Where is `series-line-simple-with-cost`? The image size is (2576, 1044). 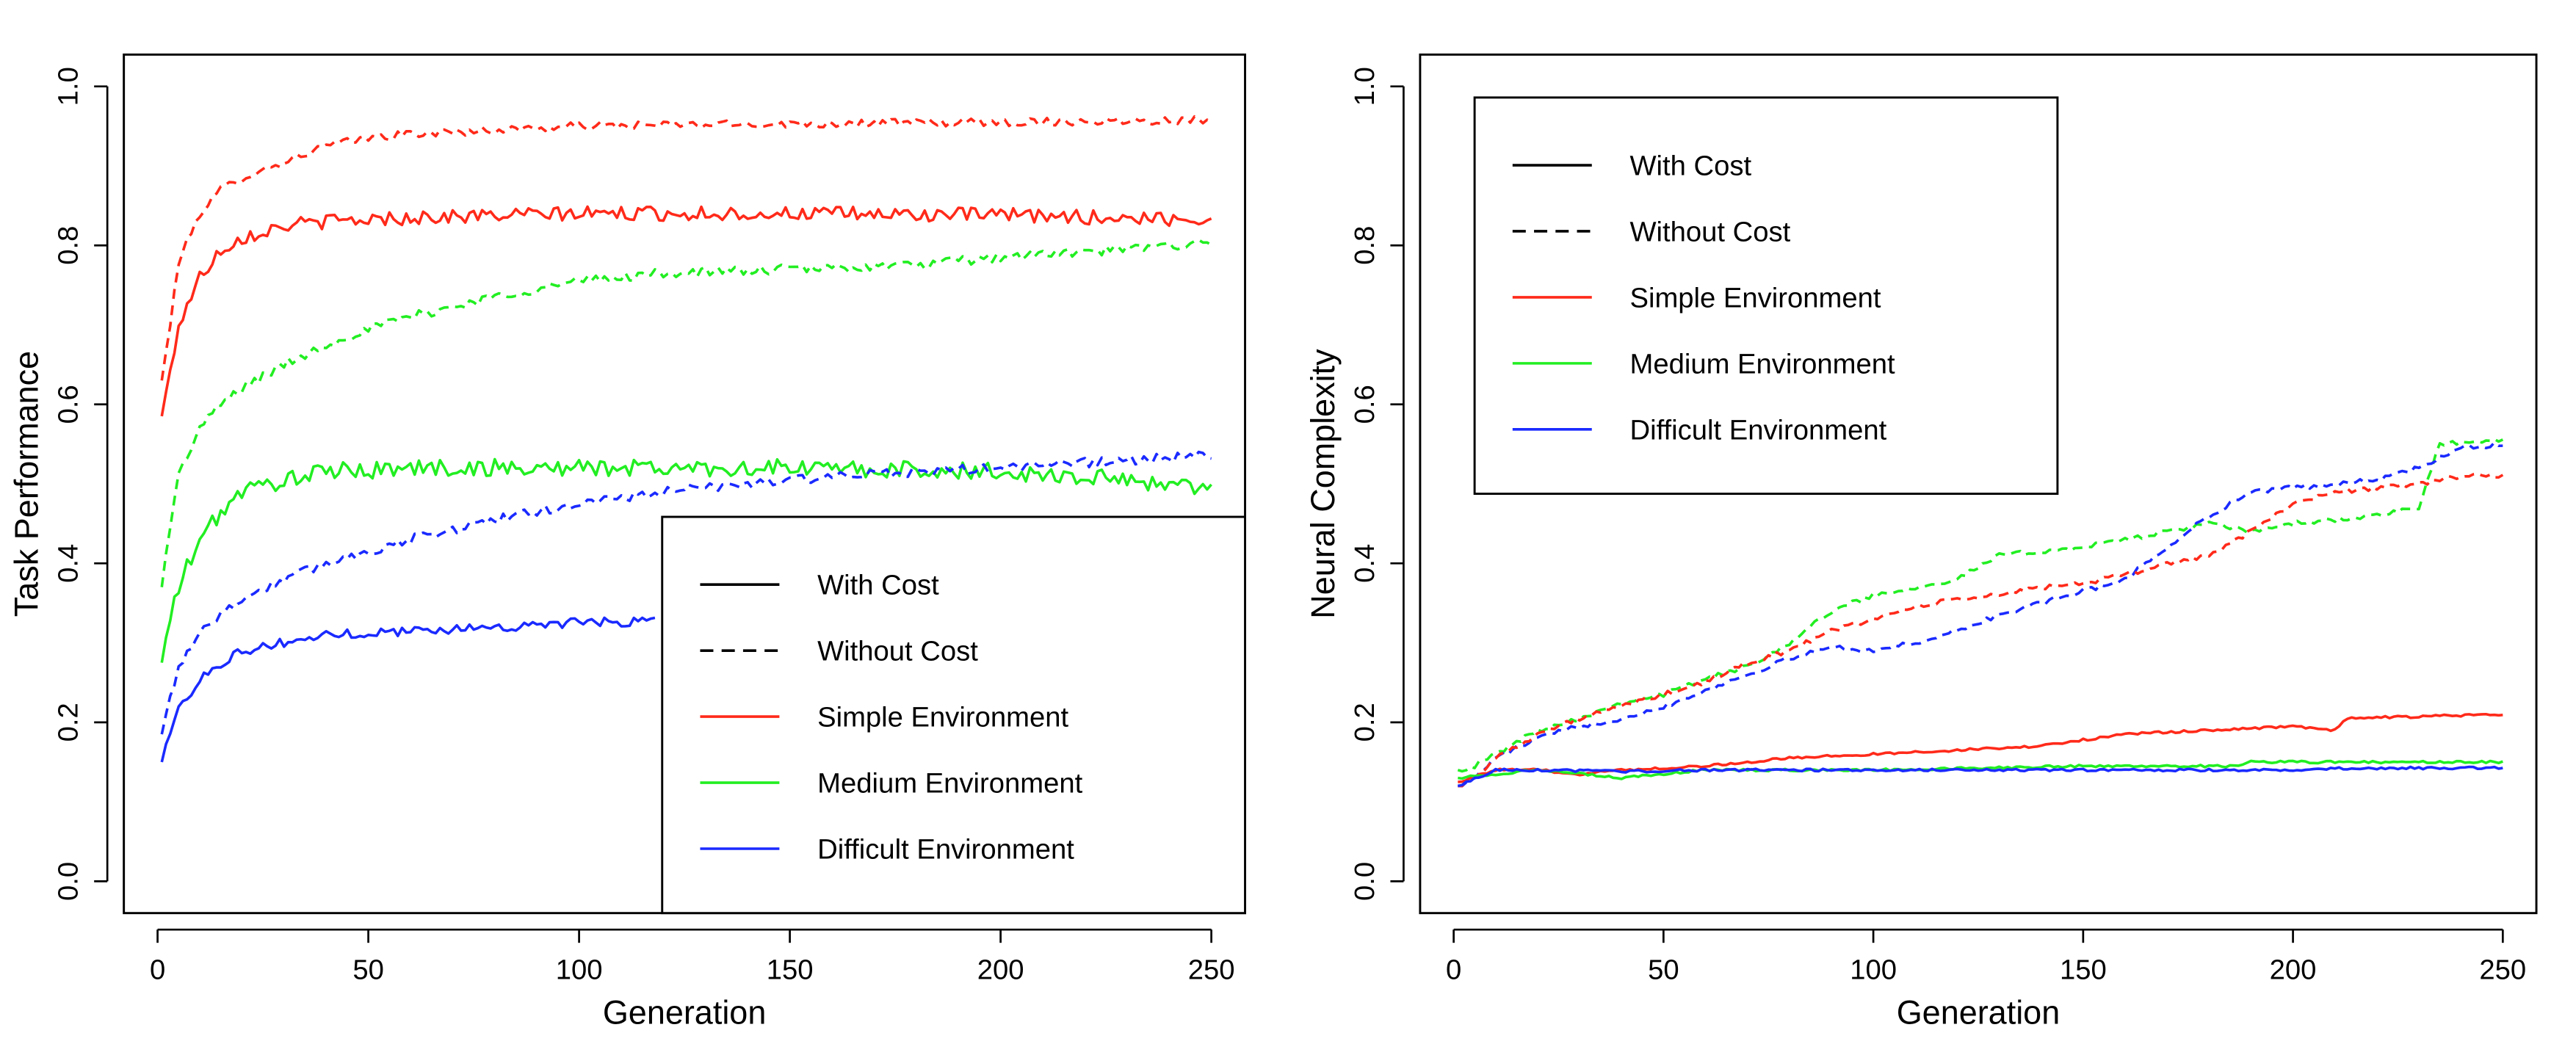
series-line-simple-with-cost is located at coordinates (686, 311).